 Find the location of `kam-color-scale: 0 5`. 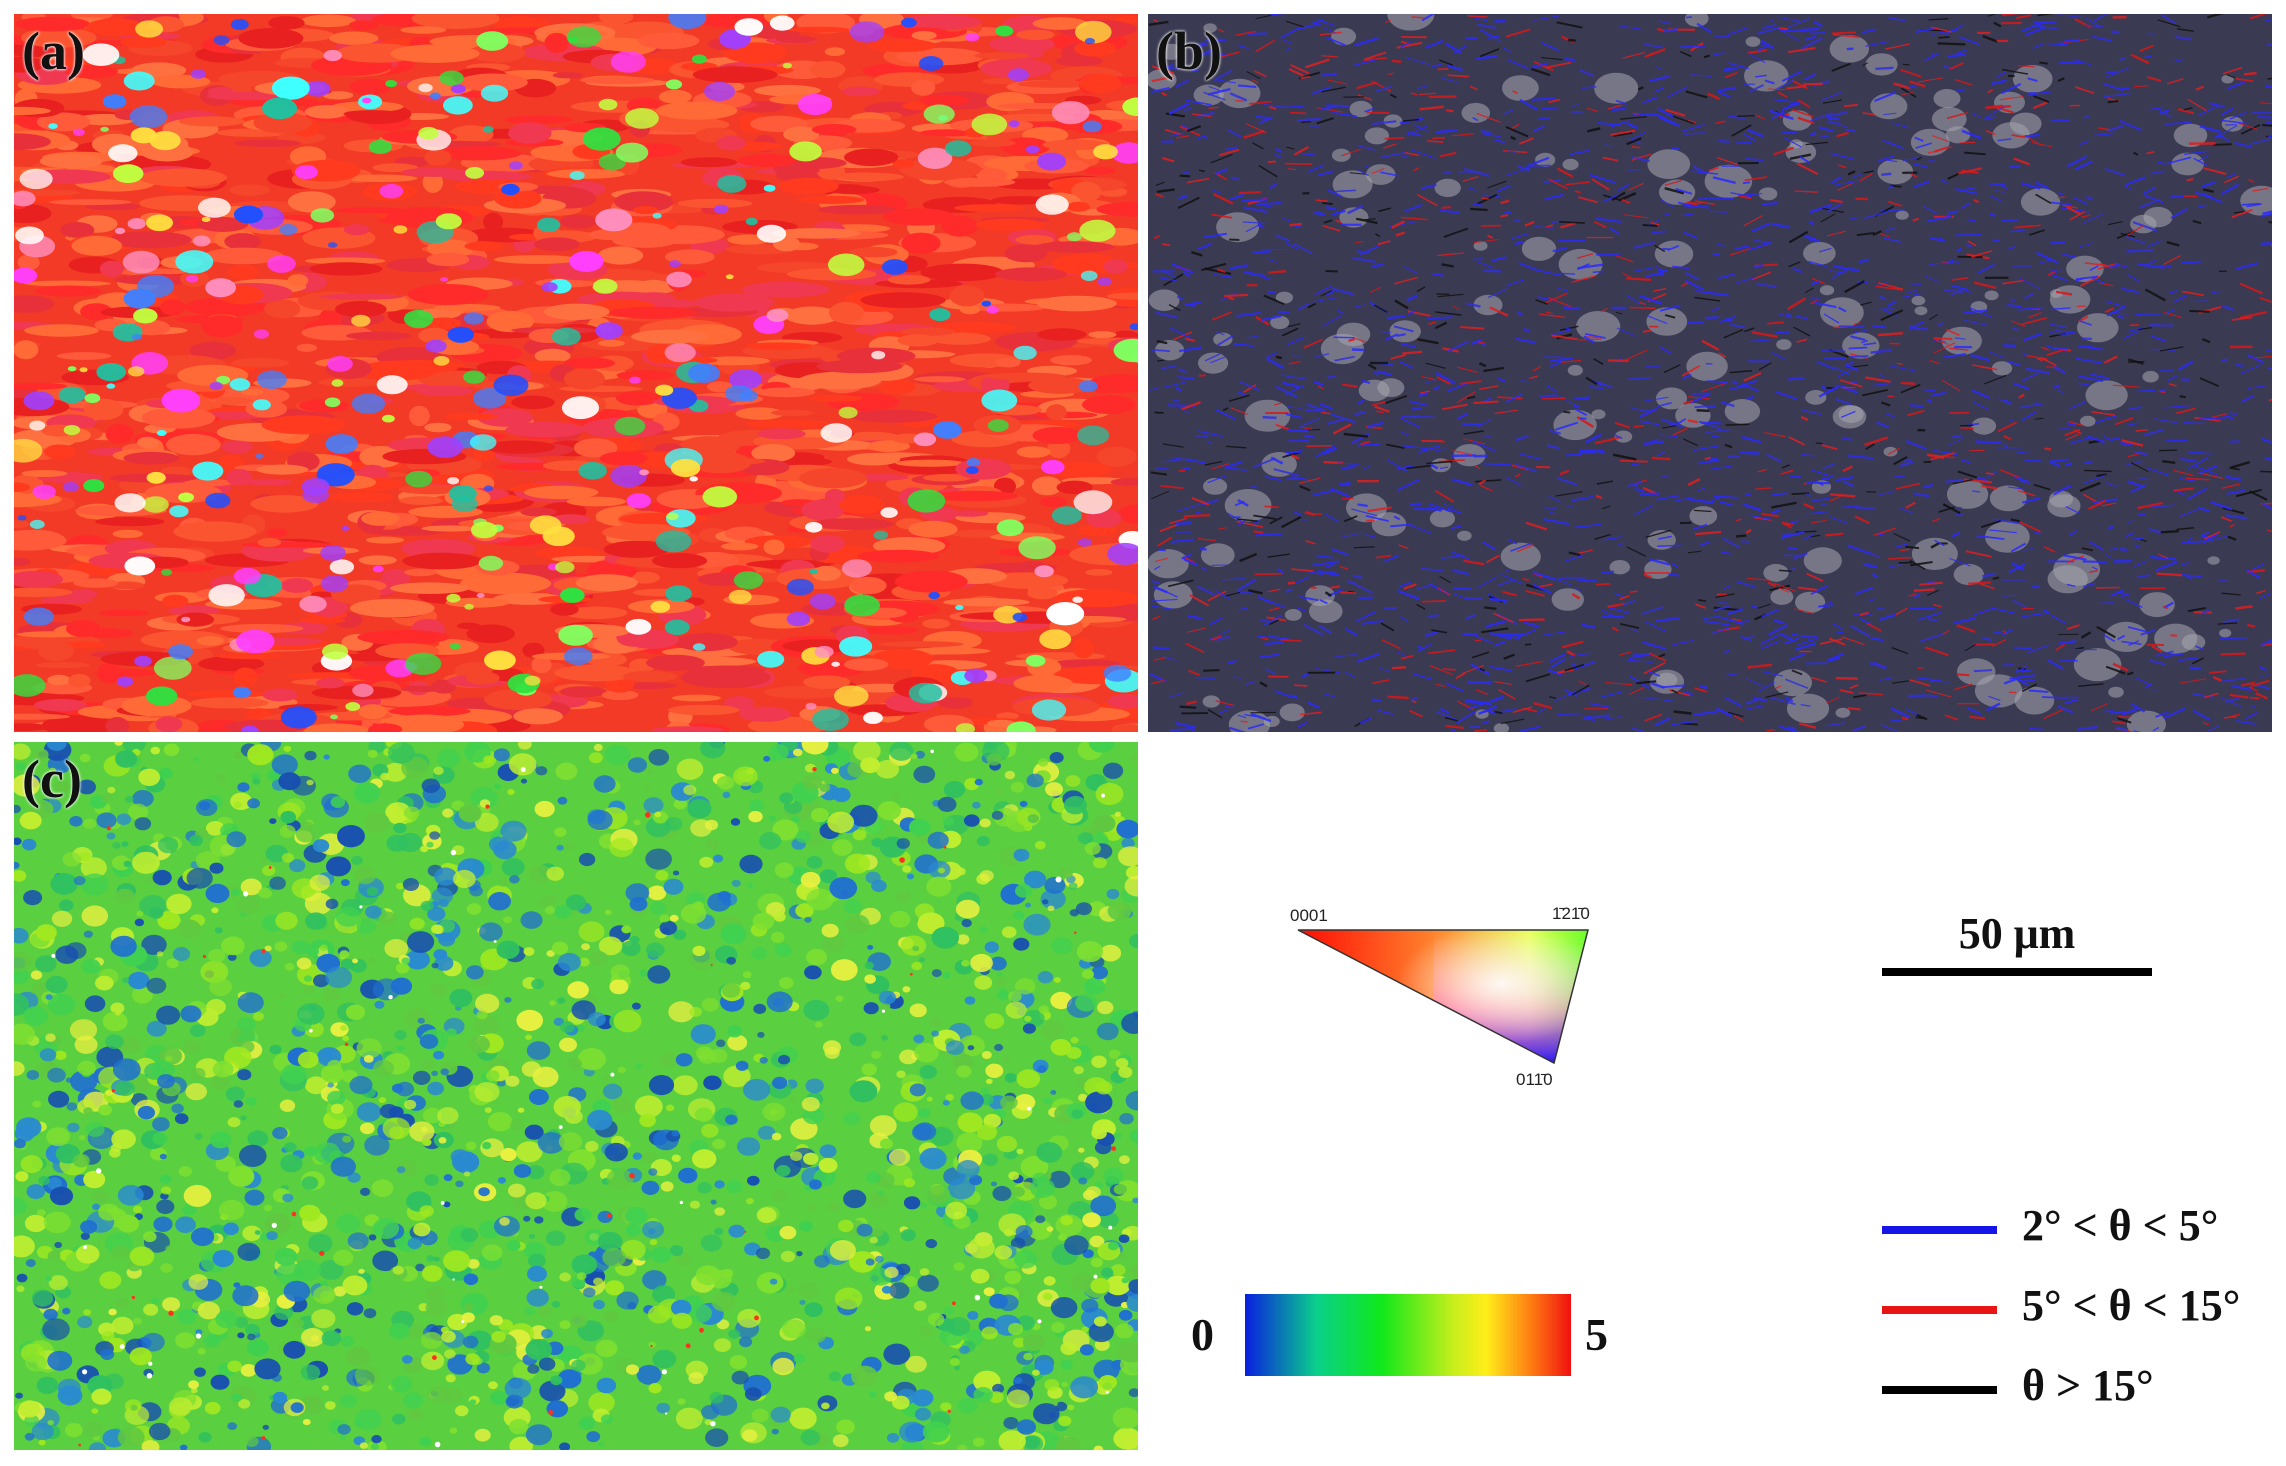

kam-color-scale: 0 5 is located at coordinates (1415, 1340).